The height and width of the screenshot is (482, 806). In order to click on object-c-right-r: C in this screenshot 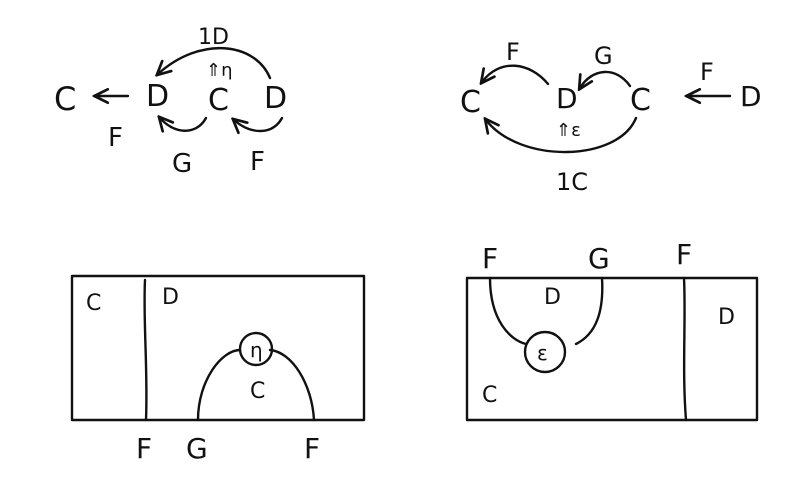, I will do `click(640, 100)`.